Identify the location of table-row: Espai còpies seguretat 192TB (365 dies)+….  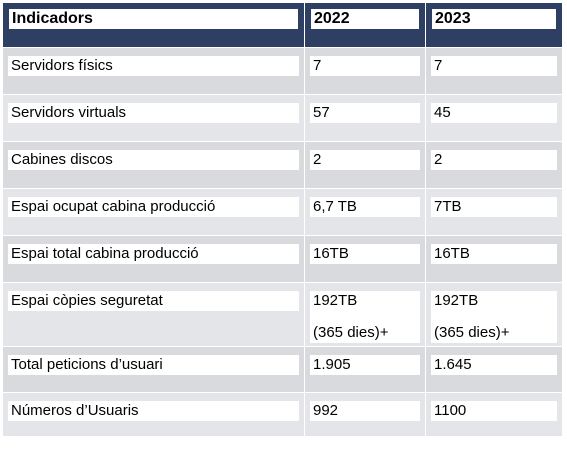
(282, 314).